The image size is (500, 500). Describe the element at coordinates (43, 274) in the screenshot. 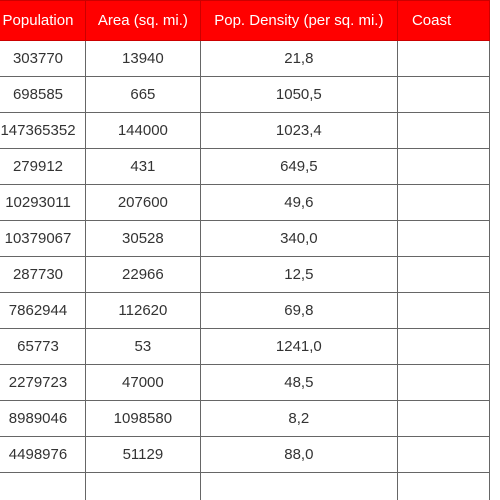

I see `cell-population: 287730` at that location.